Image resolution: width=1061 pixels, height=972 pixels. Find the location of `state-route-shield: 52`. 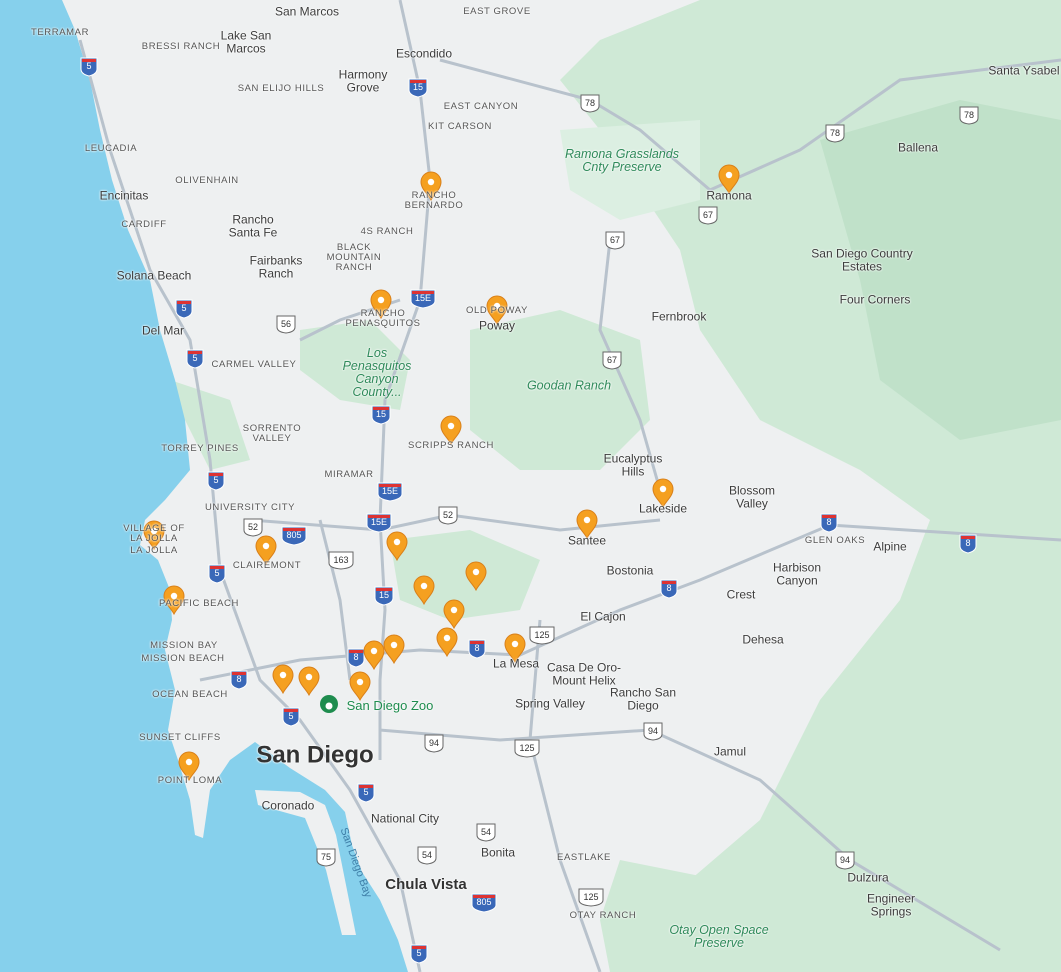

state-route-shield: 52 is located at coordinates (448, 515).